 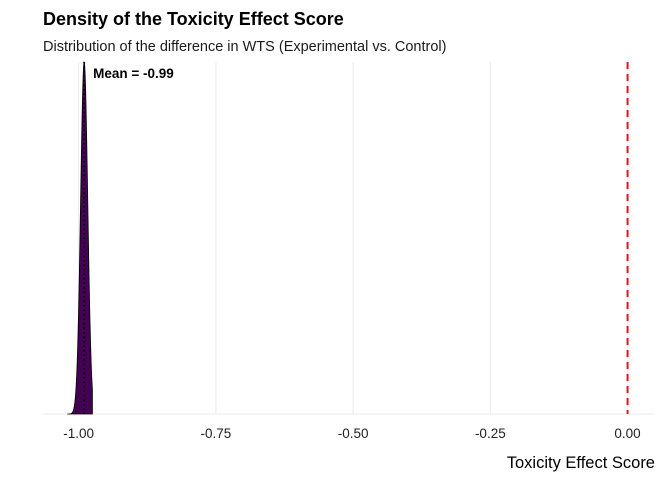 What do you see at coordinates (216, 433) in the screenshot?
I see `x-tick-label-1: -0.75` at bounding box center [216, 433].